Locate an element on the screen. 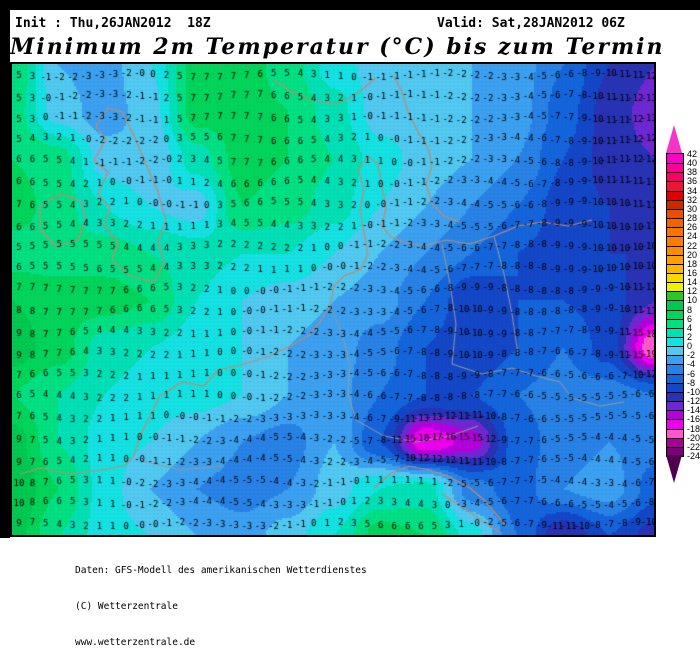  top-border-bar is located at coordinates (350, 5).